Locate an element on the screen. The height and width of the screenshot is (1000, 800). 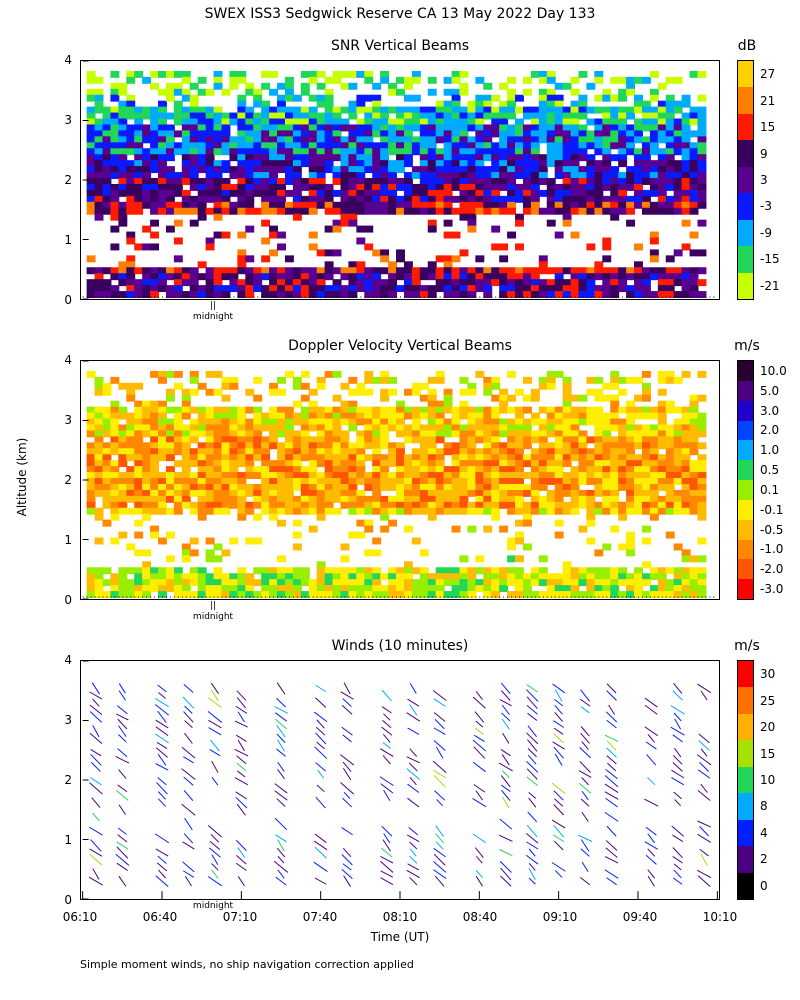
colorbar-label: 2 is located at coordinates (764, 859).